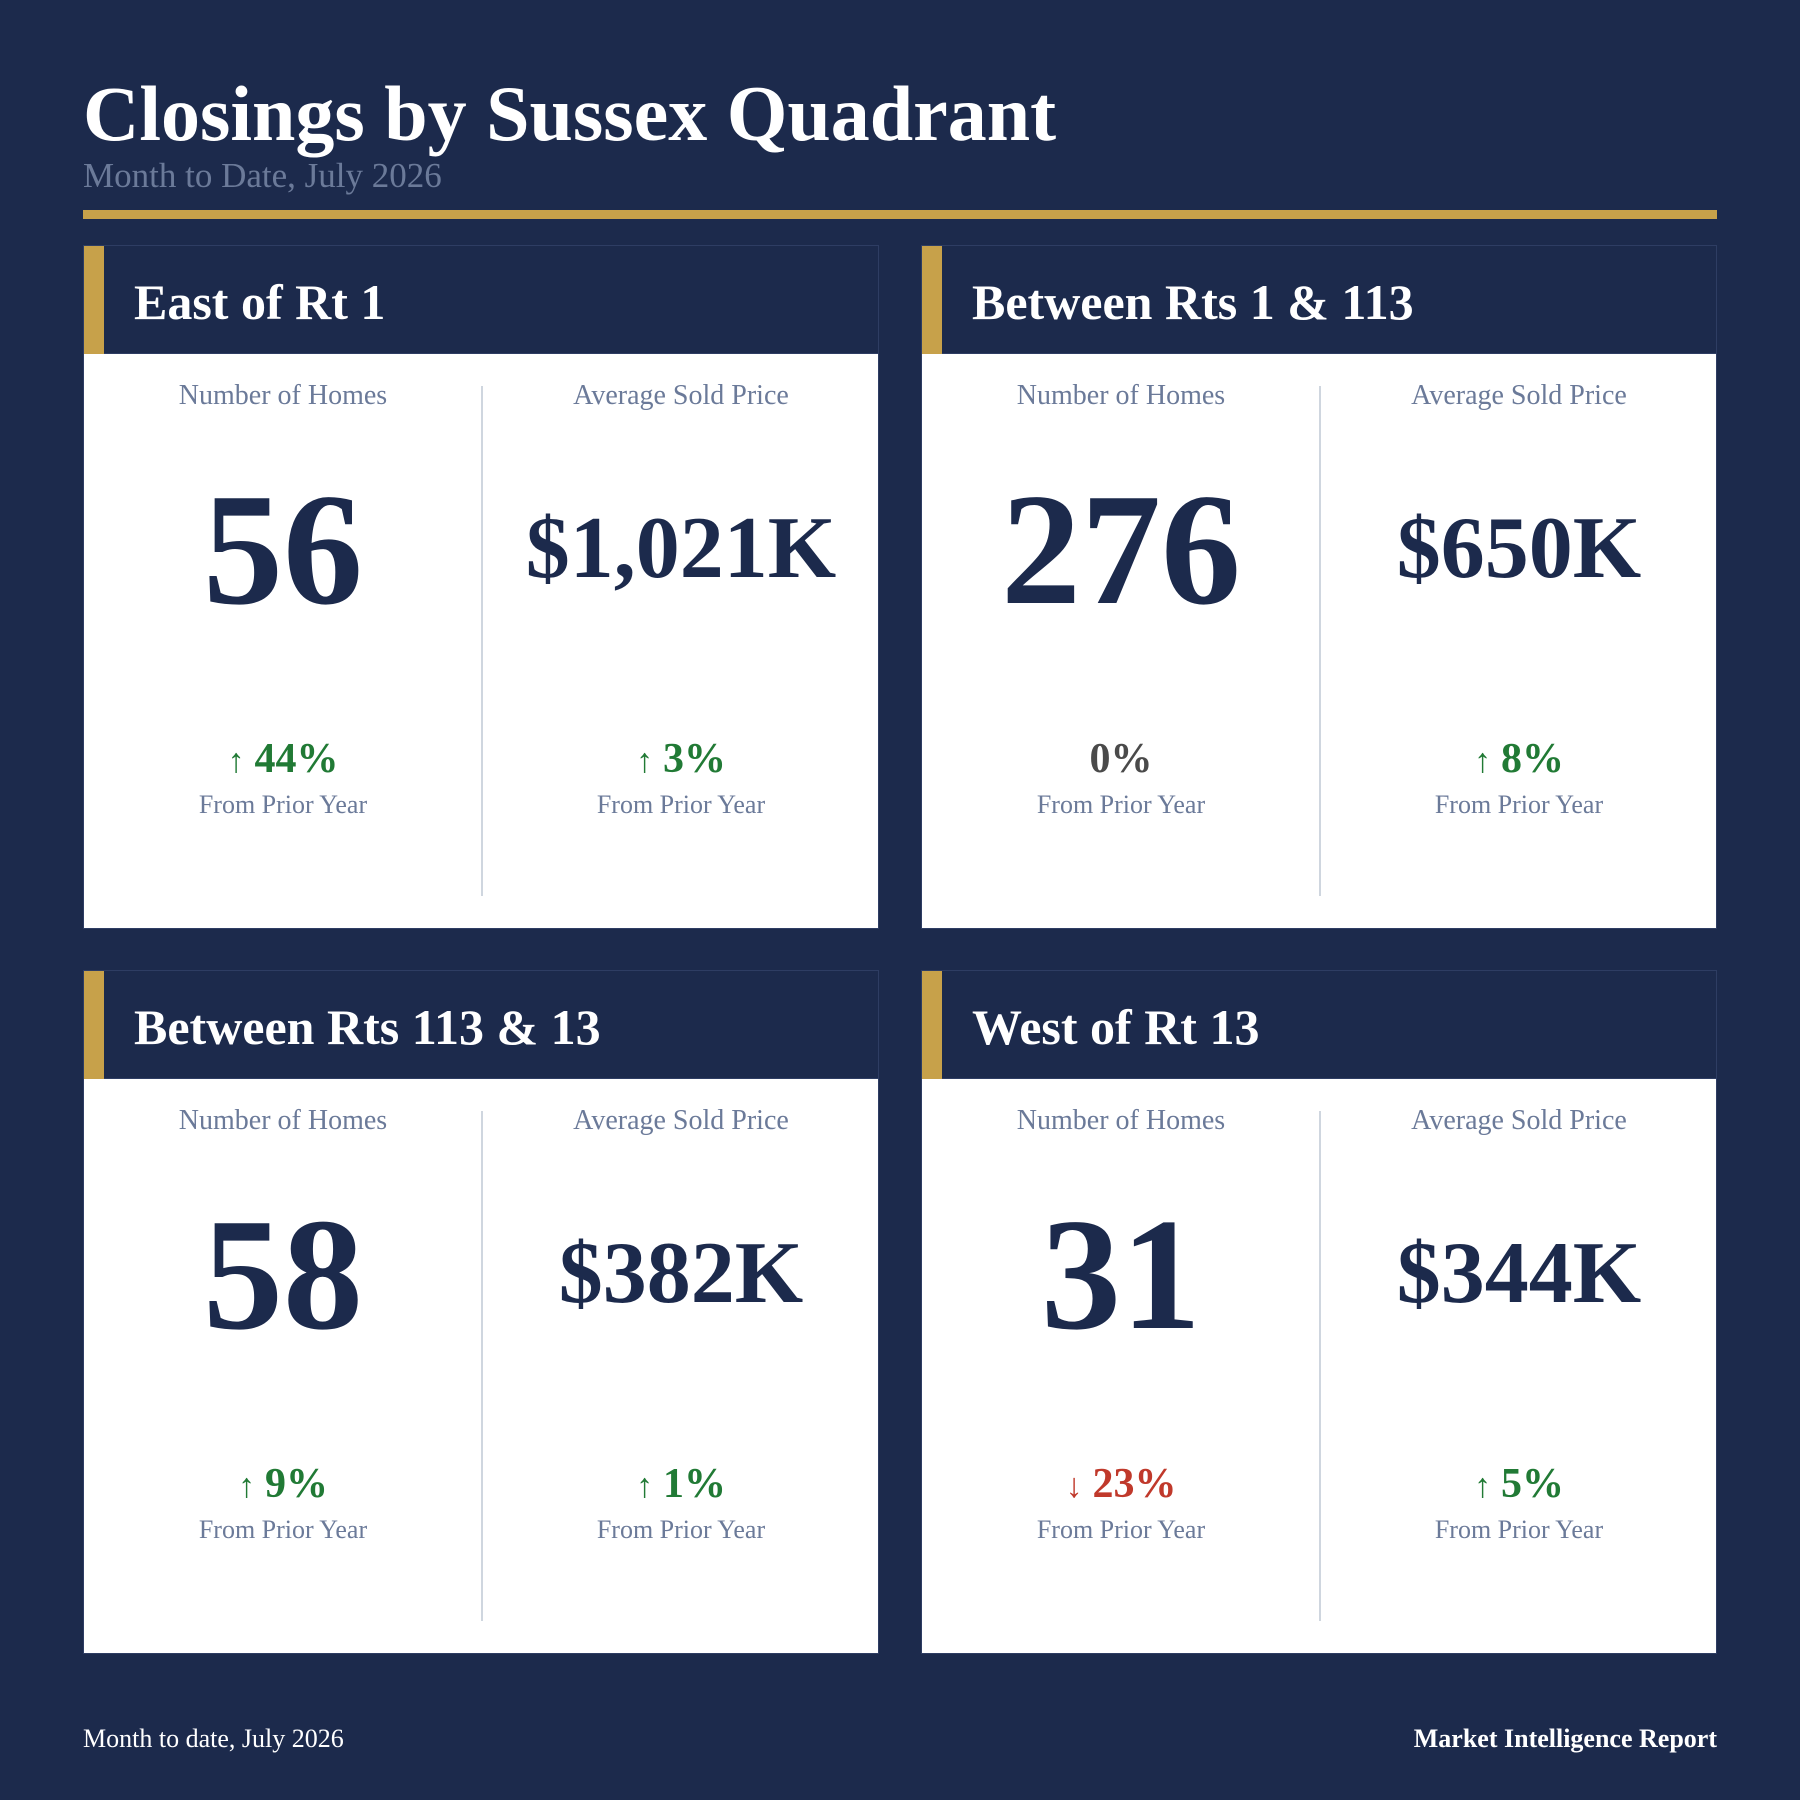 The width and height of the screenshot is (1800, 1800). I want to click on homes-change: ↓ 23%, so click(1121, 1485).